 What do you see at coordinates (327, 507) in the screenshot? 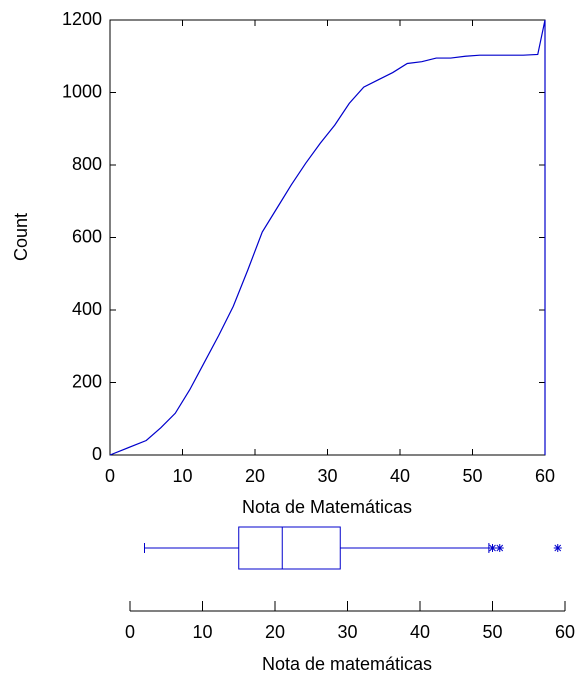
I see `x-axis-label: Nota de Matemáticas` at bounding box center [327, 507].